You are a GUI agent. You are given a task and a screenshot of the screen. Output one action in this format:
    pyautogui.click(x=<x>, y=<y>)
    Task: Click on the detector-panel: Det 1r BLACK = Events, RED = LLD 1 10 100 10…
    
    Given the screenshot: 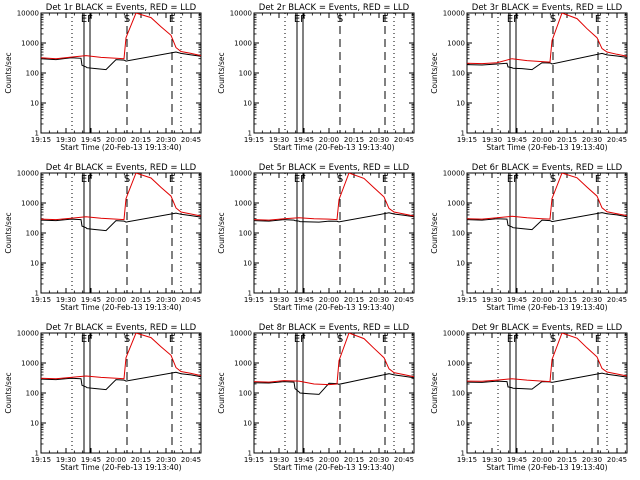 What is the action you would take?
    pyautogui.click(x=103, y=77)
    